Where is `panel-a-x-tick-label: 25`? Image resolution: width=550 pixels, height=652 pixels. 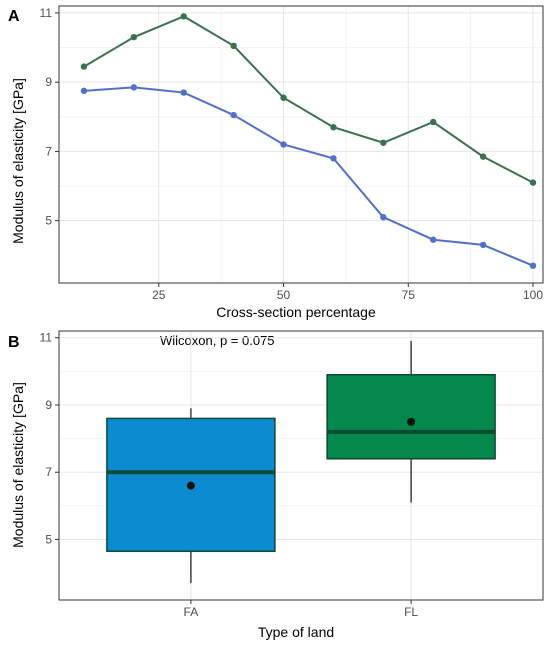
panel-a-x-tick-label: 25 is located at coordinates (159, 295).